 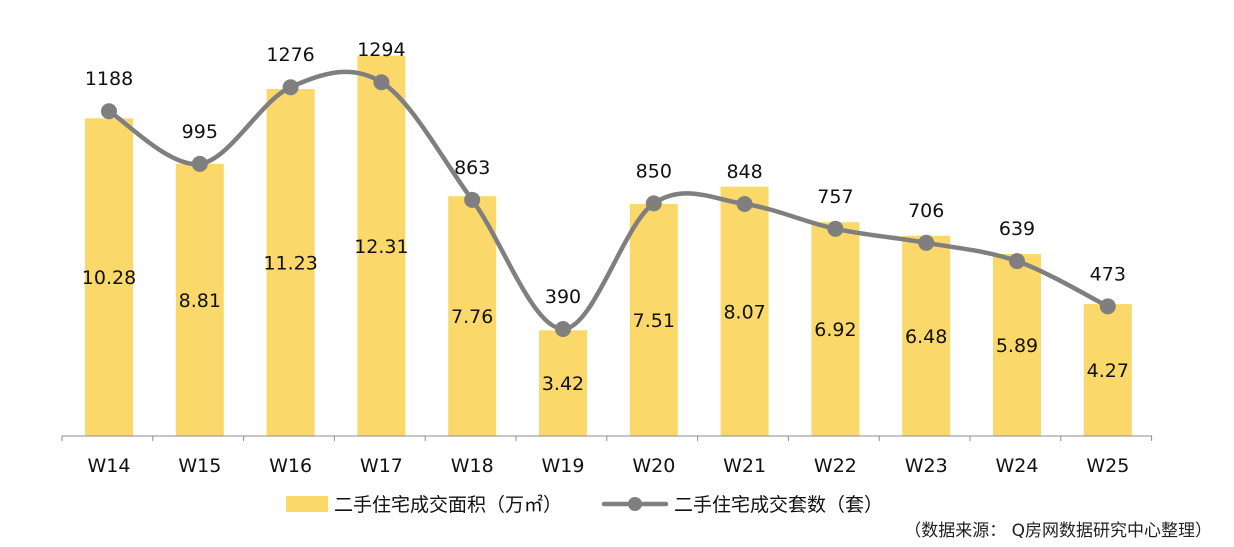 I want to click on x-tick-label: W17, so click(x=381, y=466).